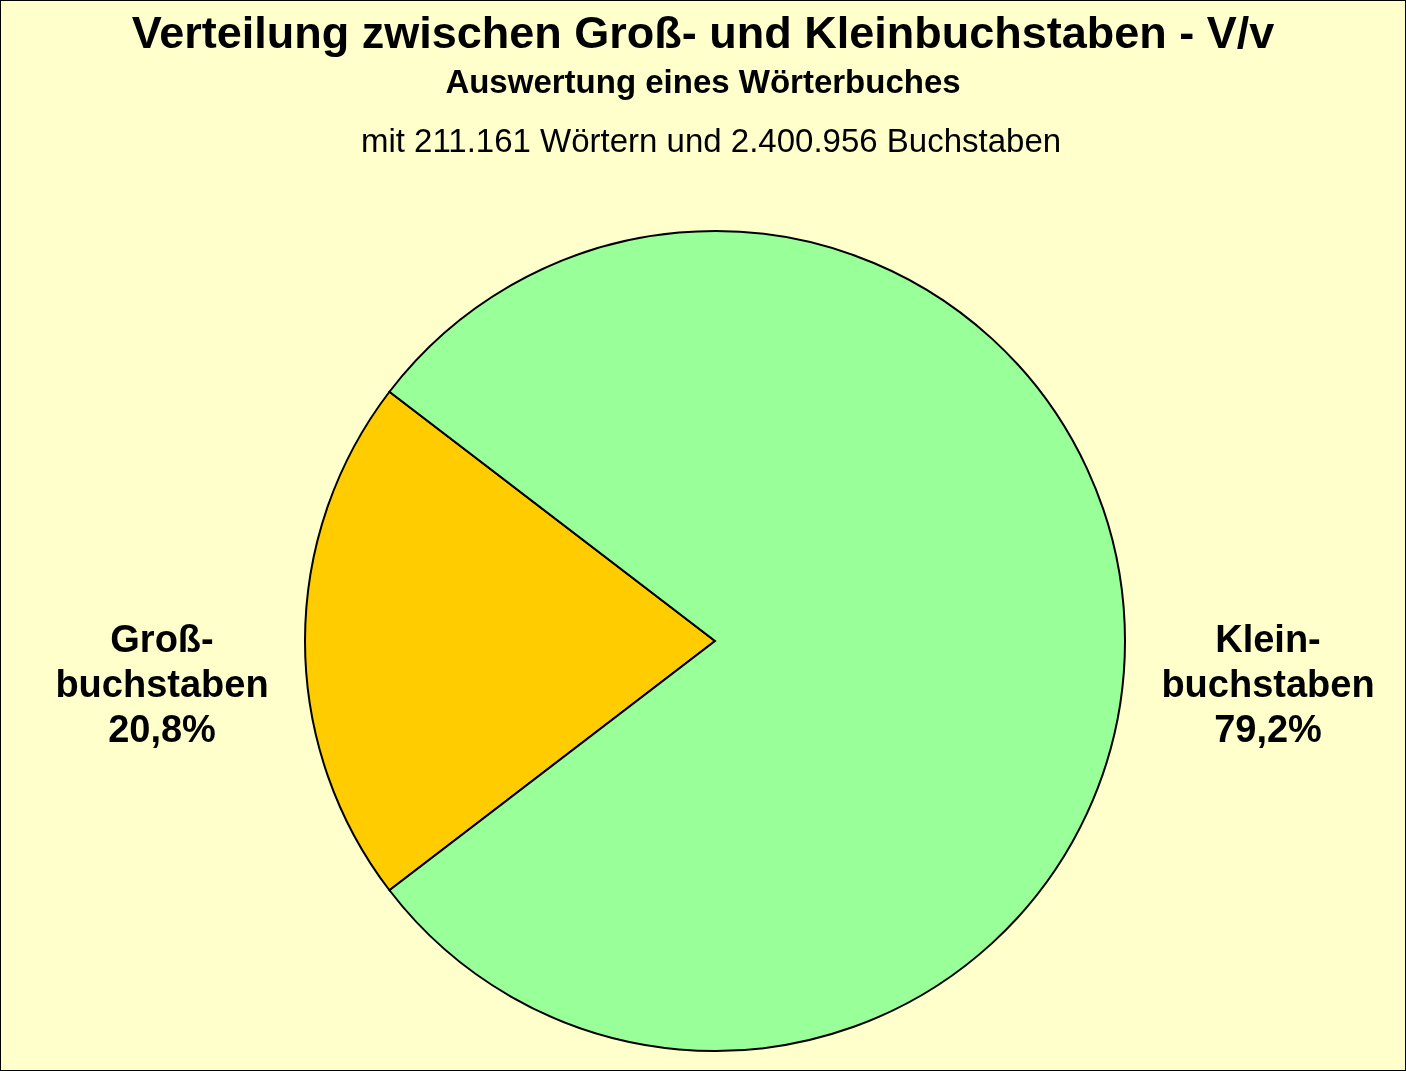  I want to click on data-label: 20,8%, so click(162, 729).